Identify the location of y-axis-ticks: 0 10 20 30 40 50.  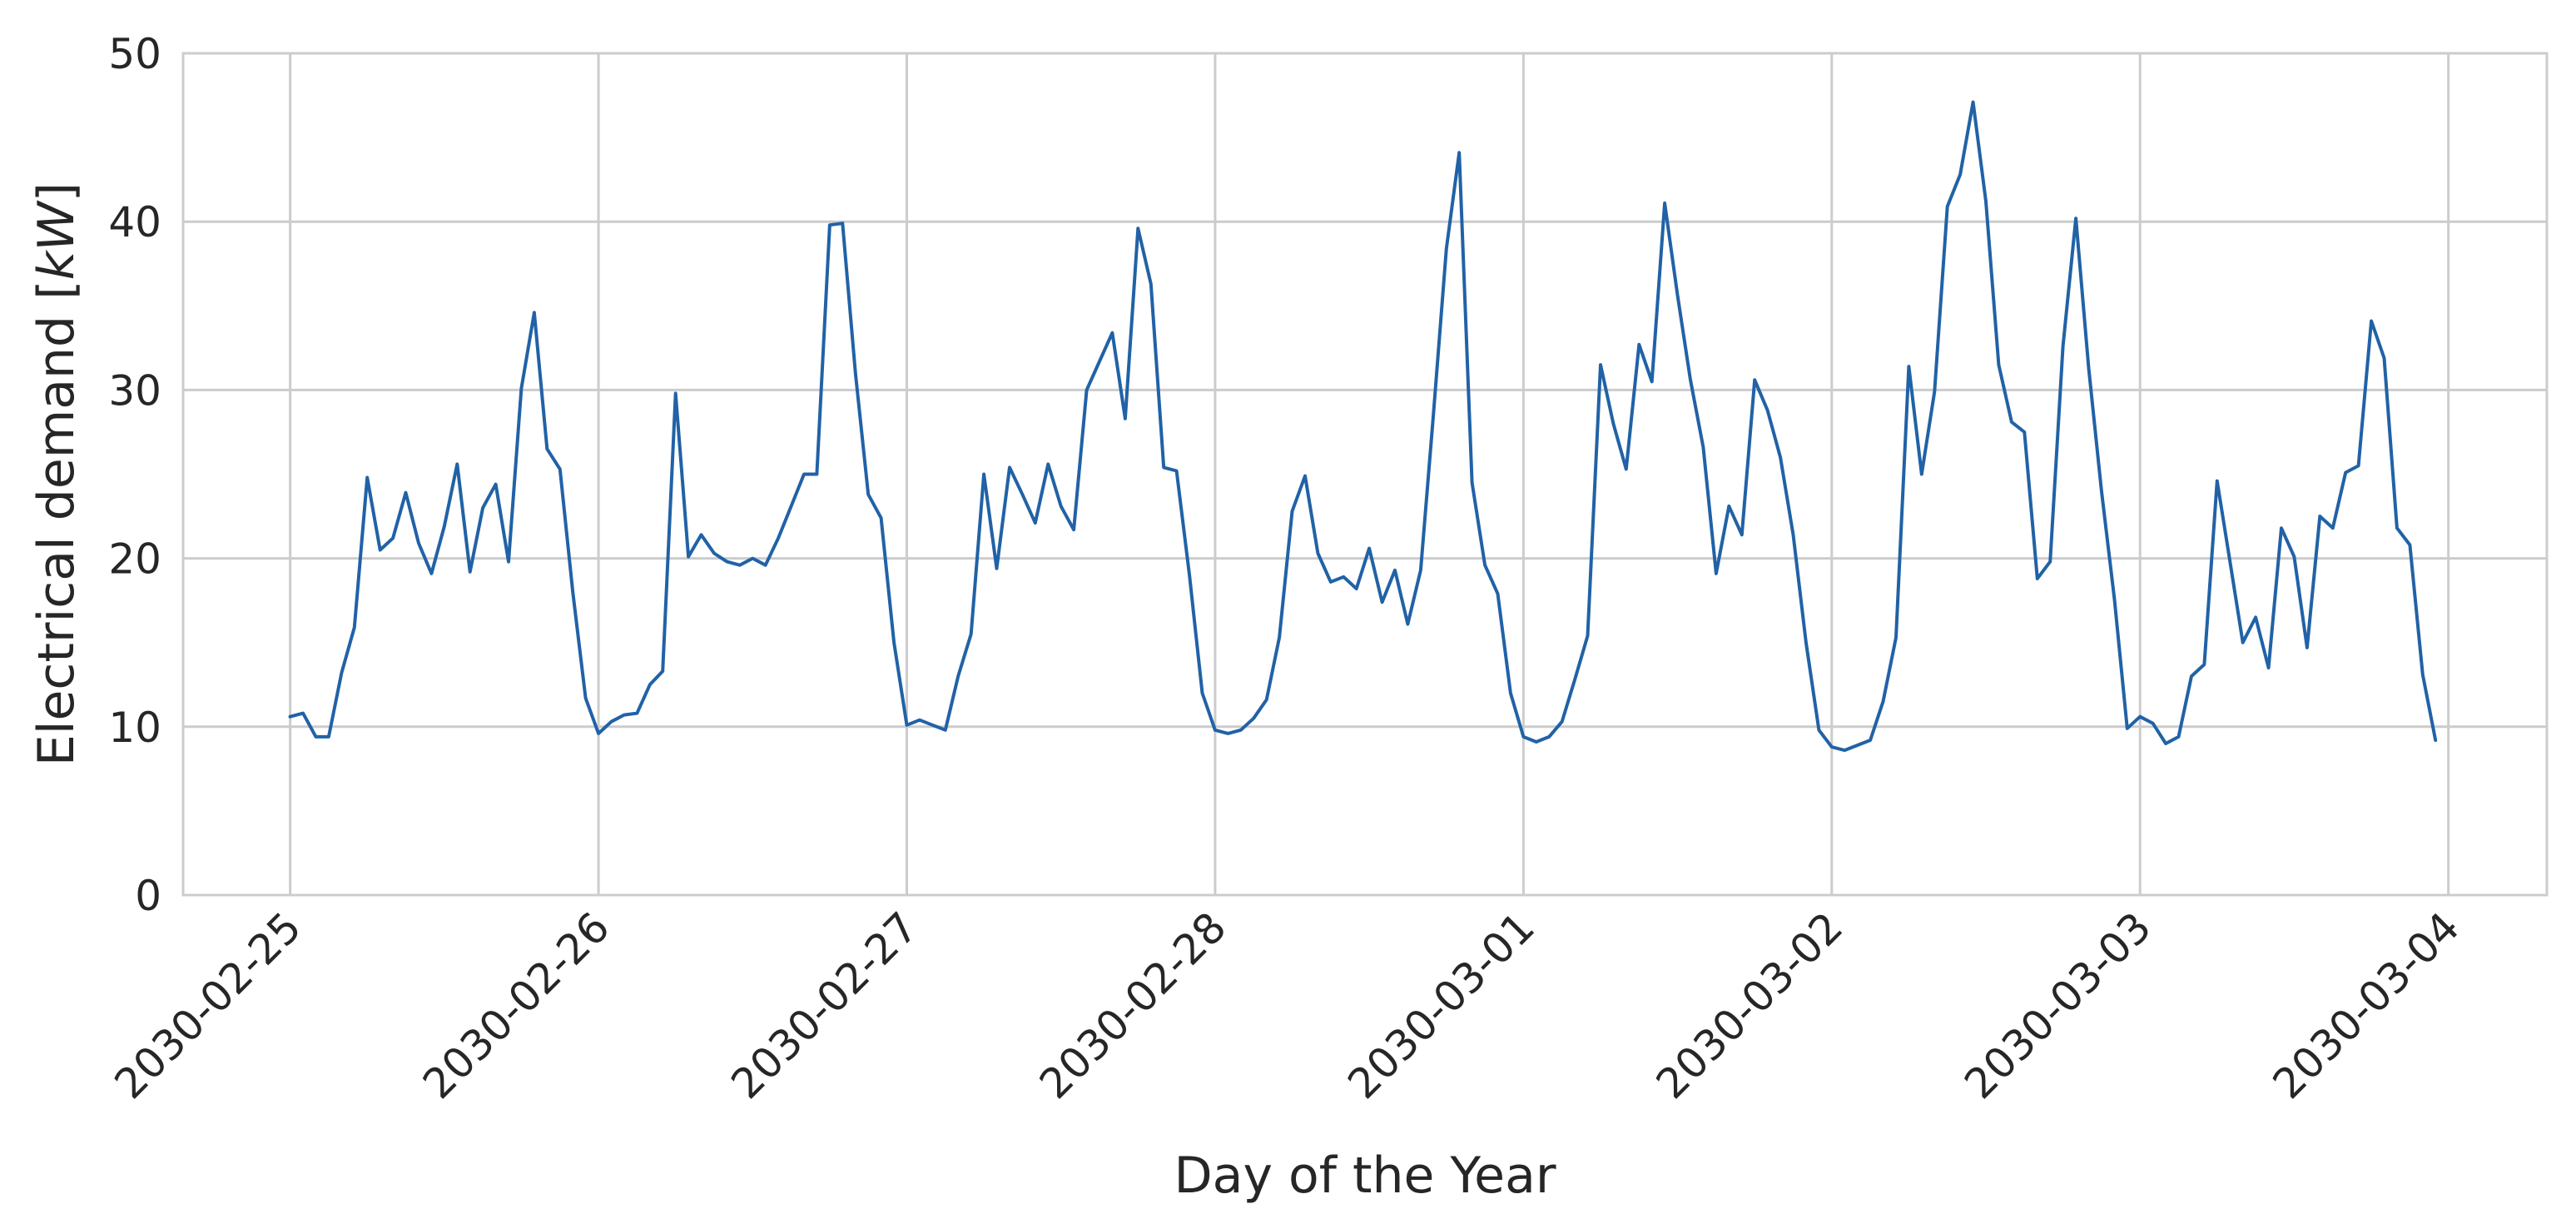
(134, 475).